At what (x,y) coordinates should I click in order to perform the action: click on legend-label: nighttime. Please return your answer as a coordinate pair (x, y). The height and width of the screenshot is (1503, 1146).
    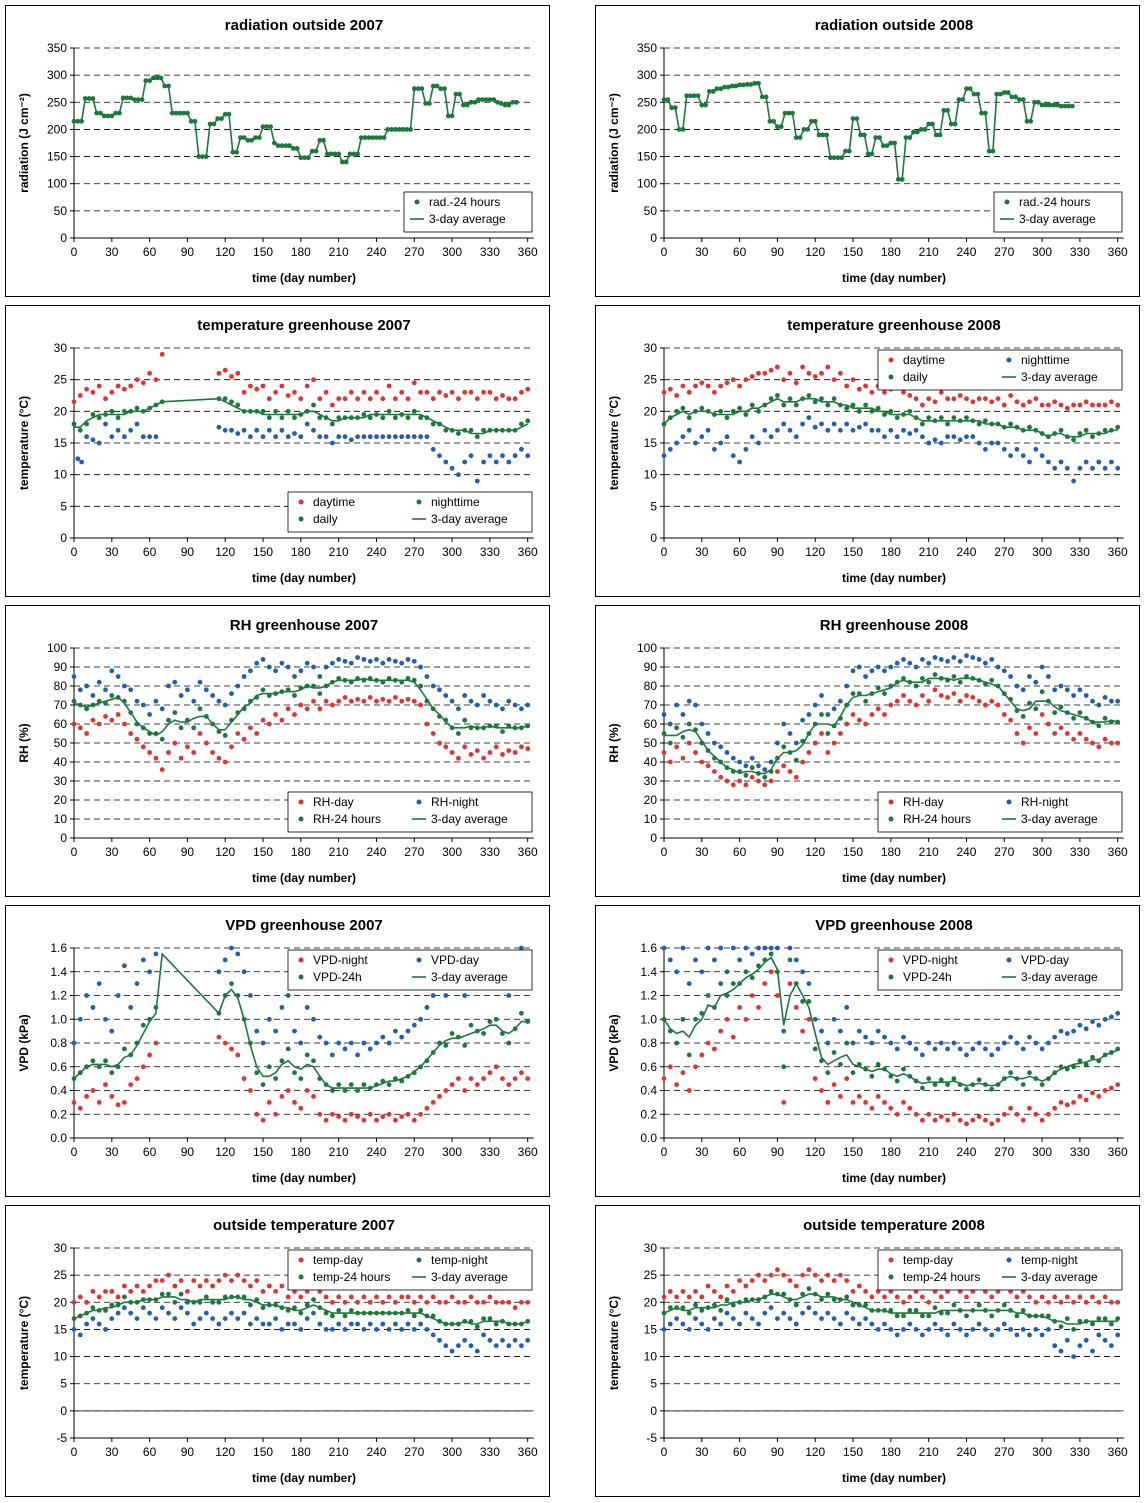
    Looking at the image, I should click on (455, 502).